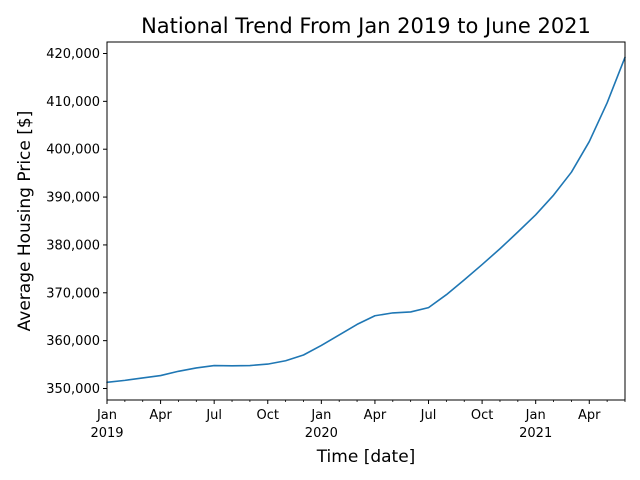  I want to click on y-tick-label: 420,000, so click(73, 54).